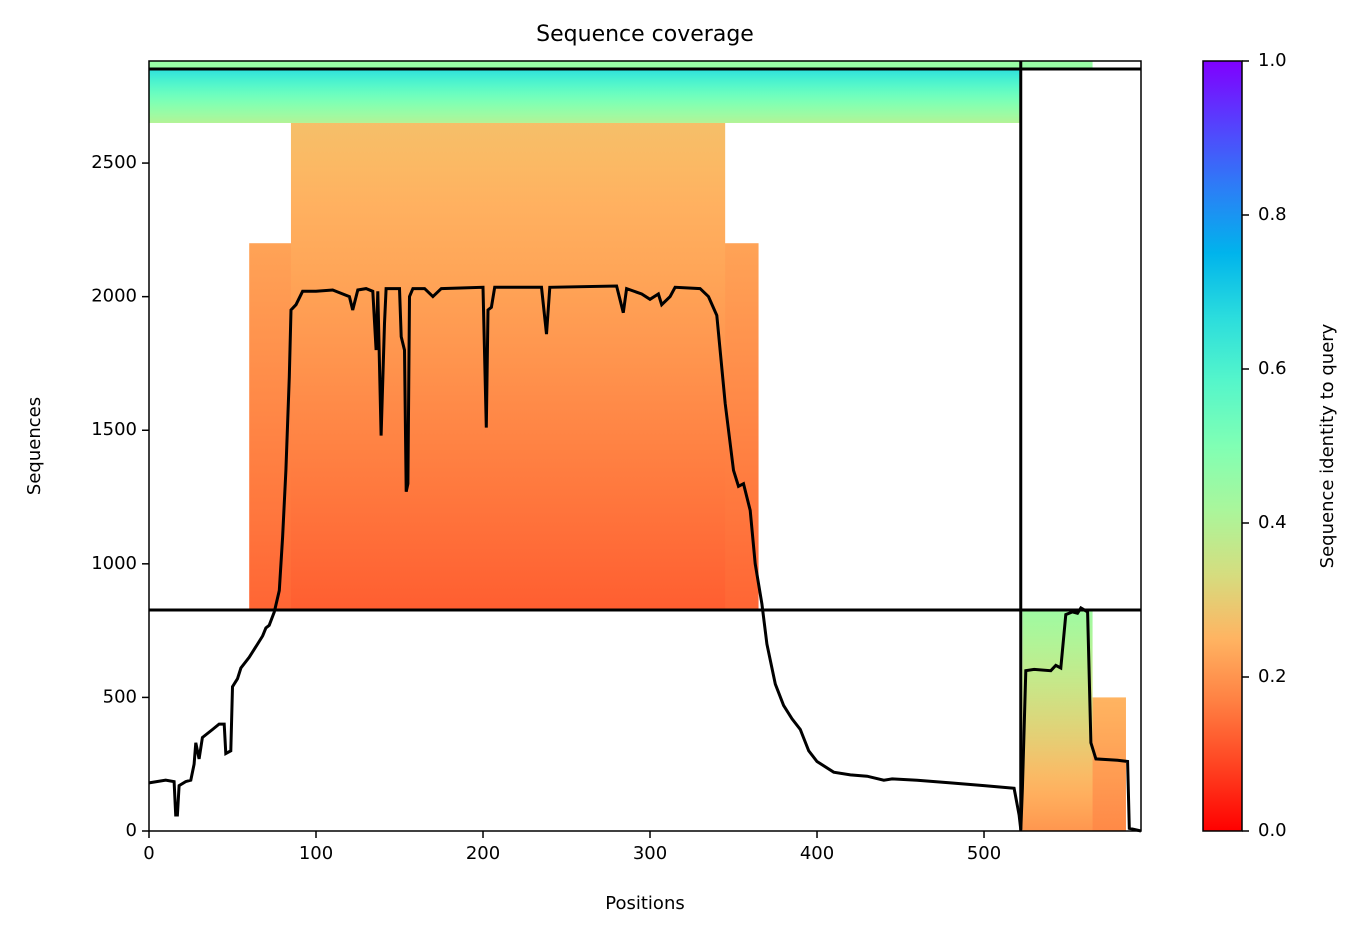  Describe the element at coordinates (645, 34) in the screenshot. I see `chart-title: Sequence coverage` at that location.